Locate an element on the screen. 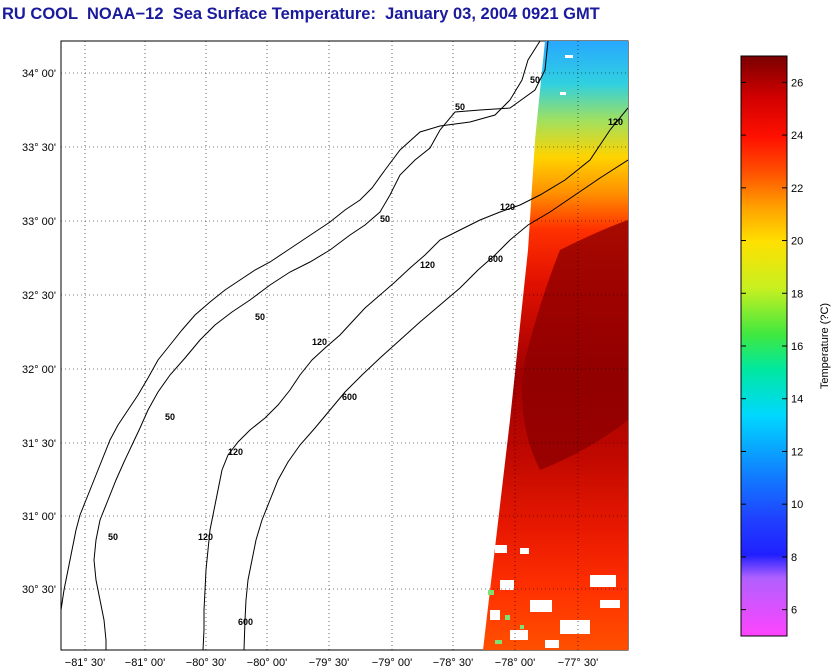  colorbar is located at coordinates (764, 346).